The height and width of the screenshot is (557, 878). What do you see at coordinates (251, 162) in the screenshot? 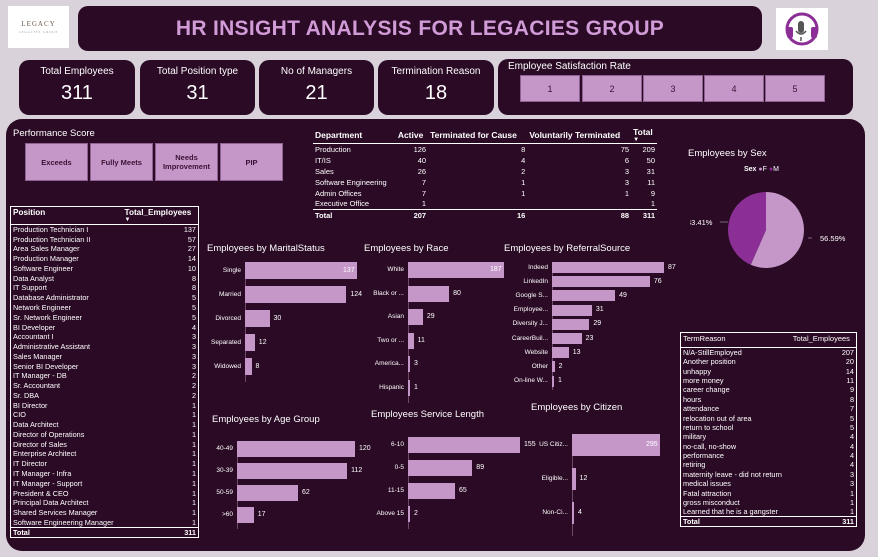
I see `performance-option-pip: PIP` at bounding box center [251, 162].